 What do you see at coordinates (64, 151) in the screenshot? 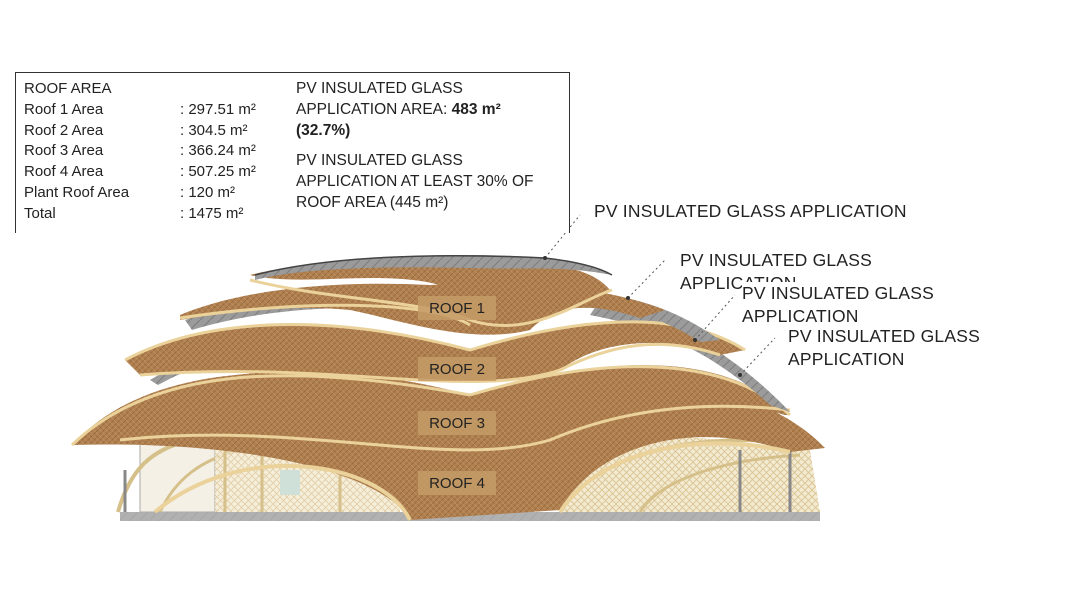
I see `row-label: Roof 3 Area` at bounding box center [64, 151].